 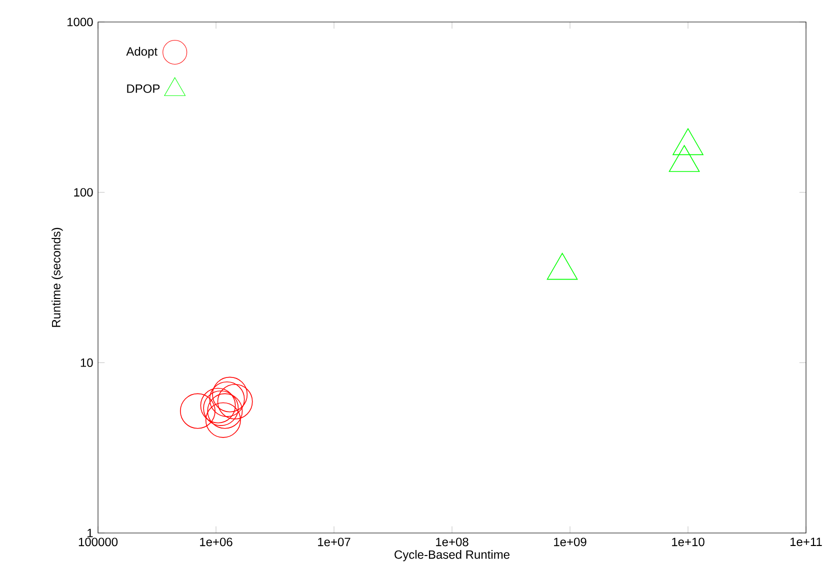 What do you see at coordinates (98, 542) in the screenshot?
I see `x-tick-label: 100000` at bounding box center [98, 542].